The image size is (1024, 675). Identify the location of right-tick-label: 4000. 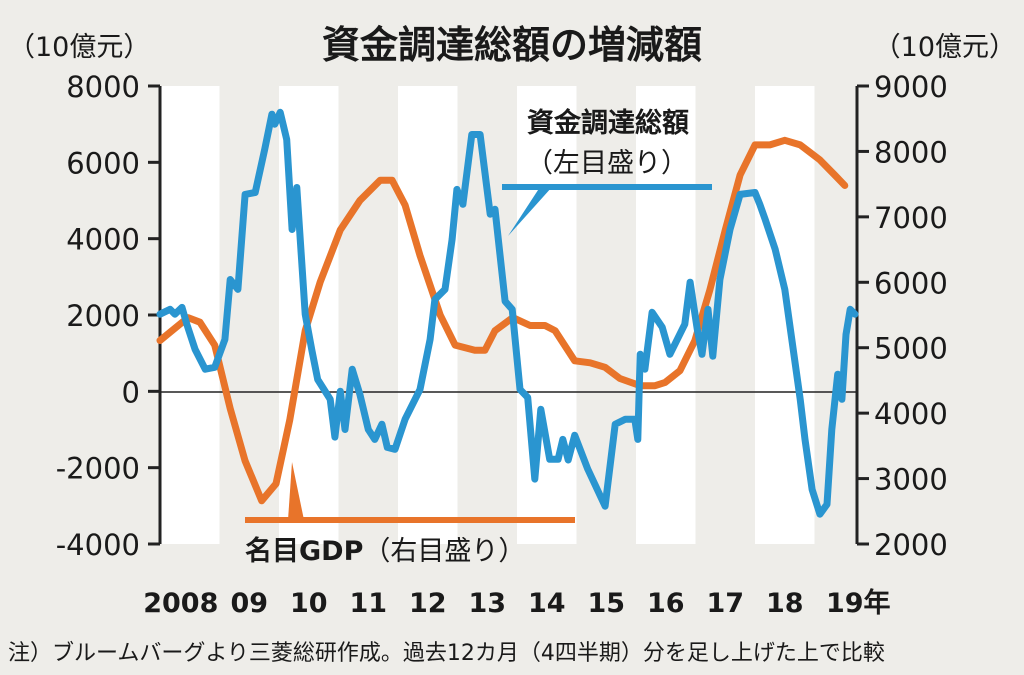
(911, 414).